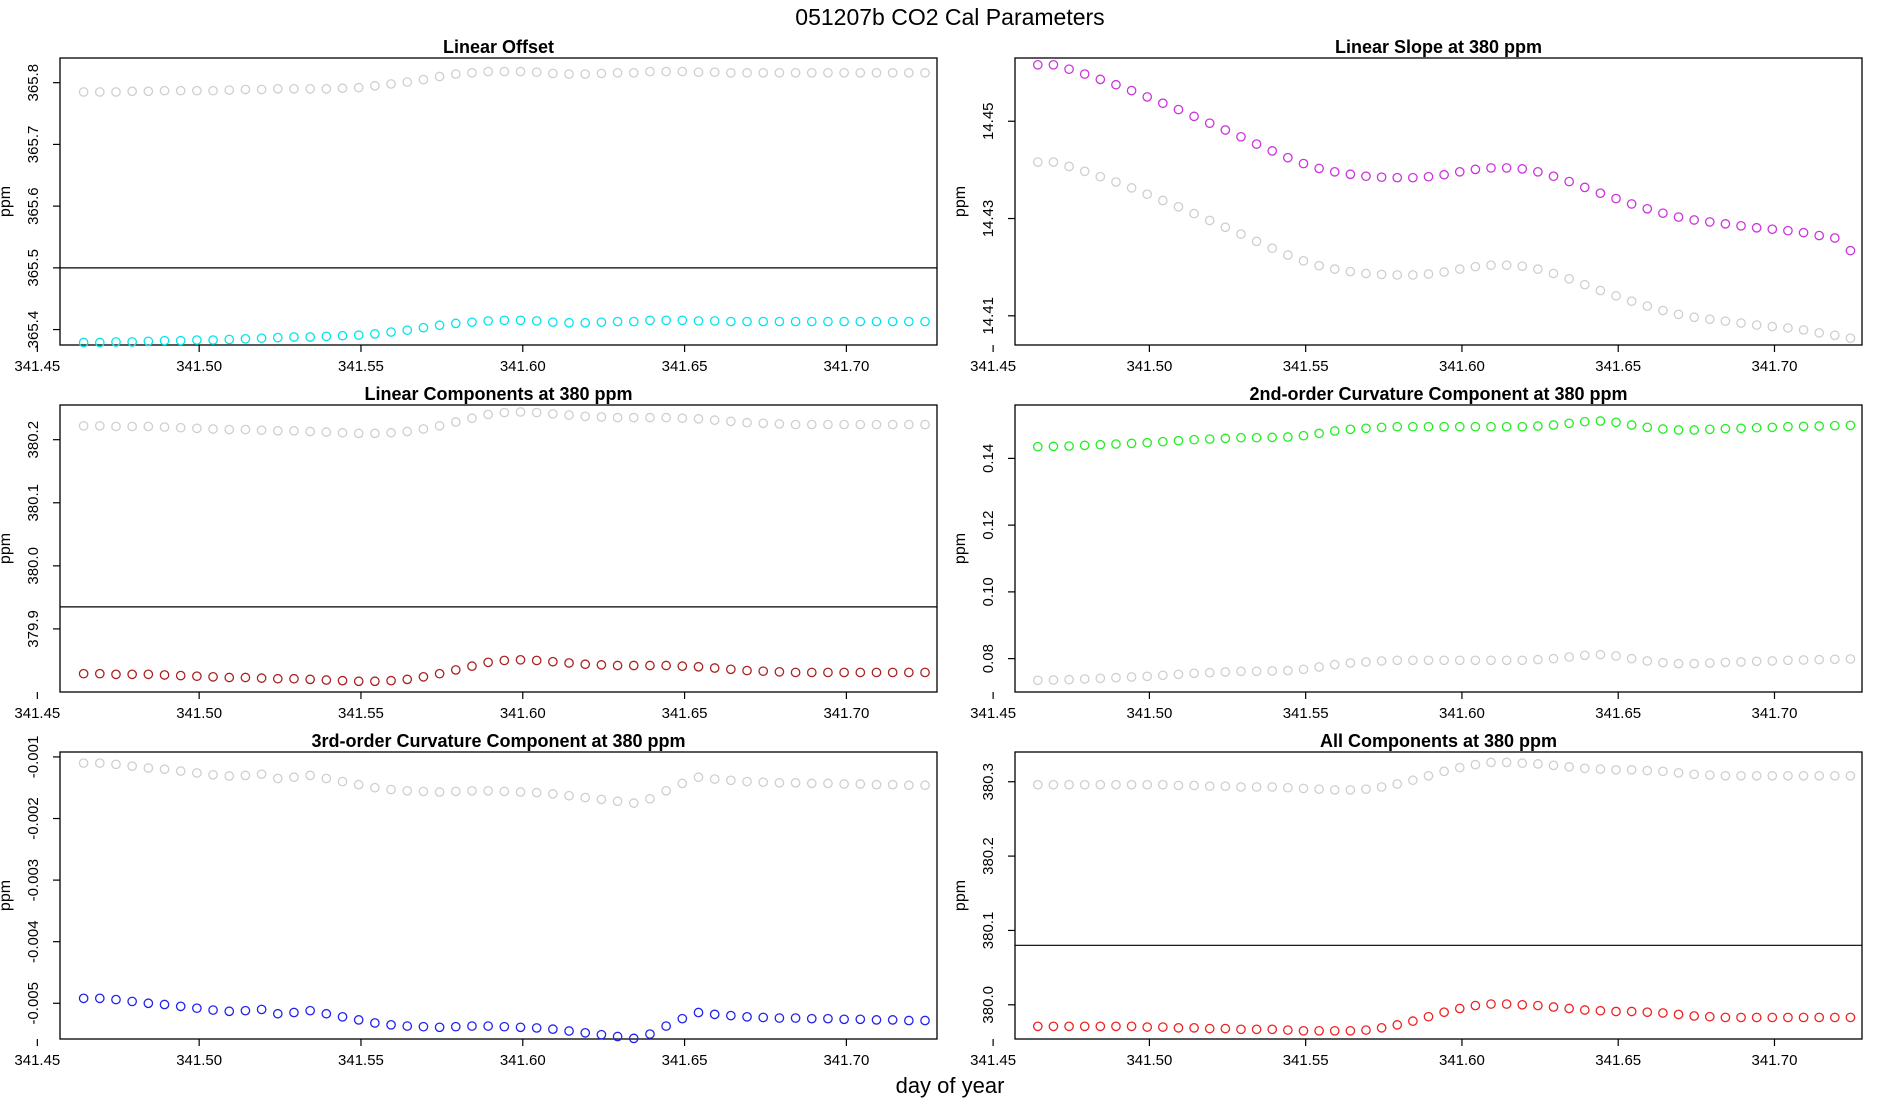 Image resolution: width=1900 pixels, height=1100 pixels. Describe the element at coordinates (988, 931) in the screenshot. I see `y-tick-label: 380.1` at that location.